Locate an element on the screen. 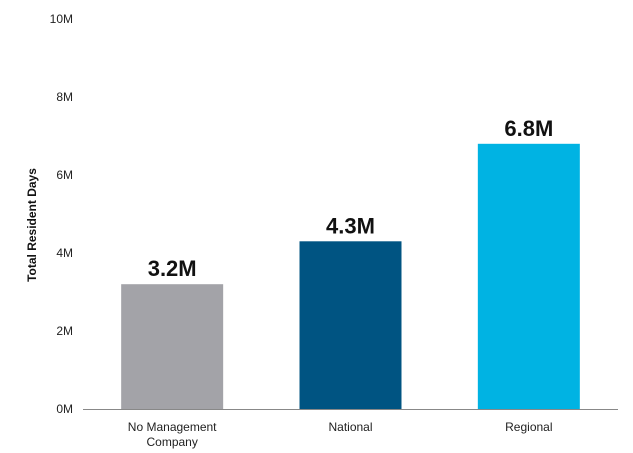 This screenshot has height=453, width=633. y-tick-label: 2M is located at coordinates (64, 331).